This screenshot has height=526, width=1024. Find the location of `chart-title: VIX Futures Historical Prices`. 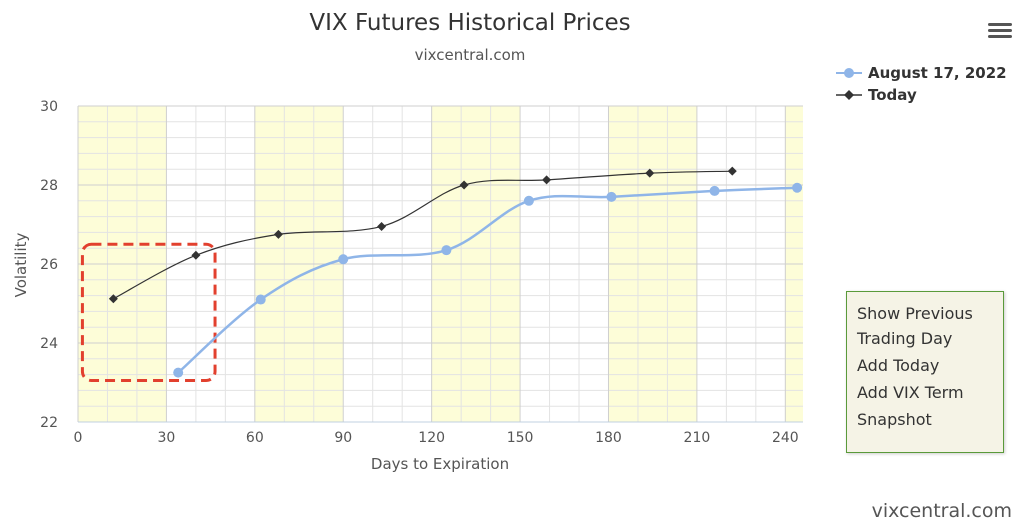

chart-title: VIX Futures Historical Prices is located at coordinates (470, 23).